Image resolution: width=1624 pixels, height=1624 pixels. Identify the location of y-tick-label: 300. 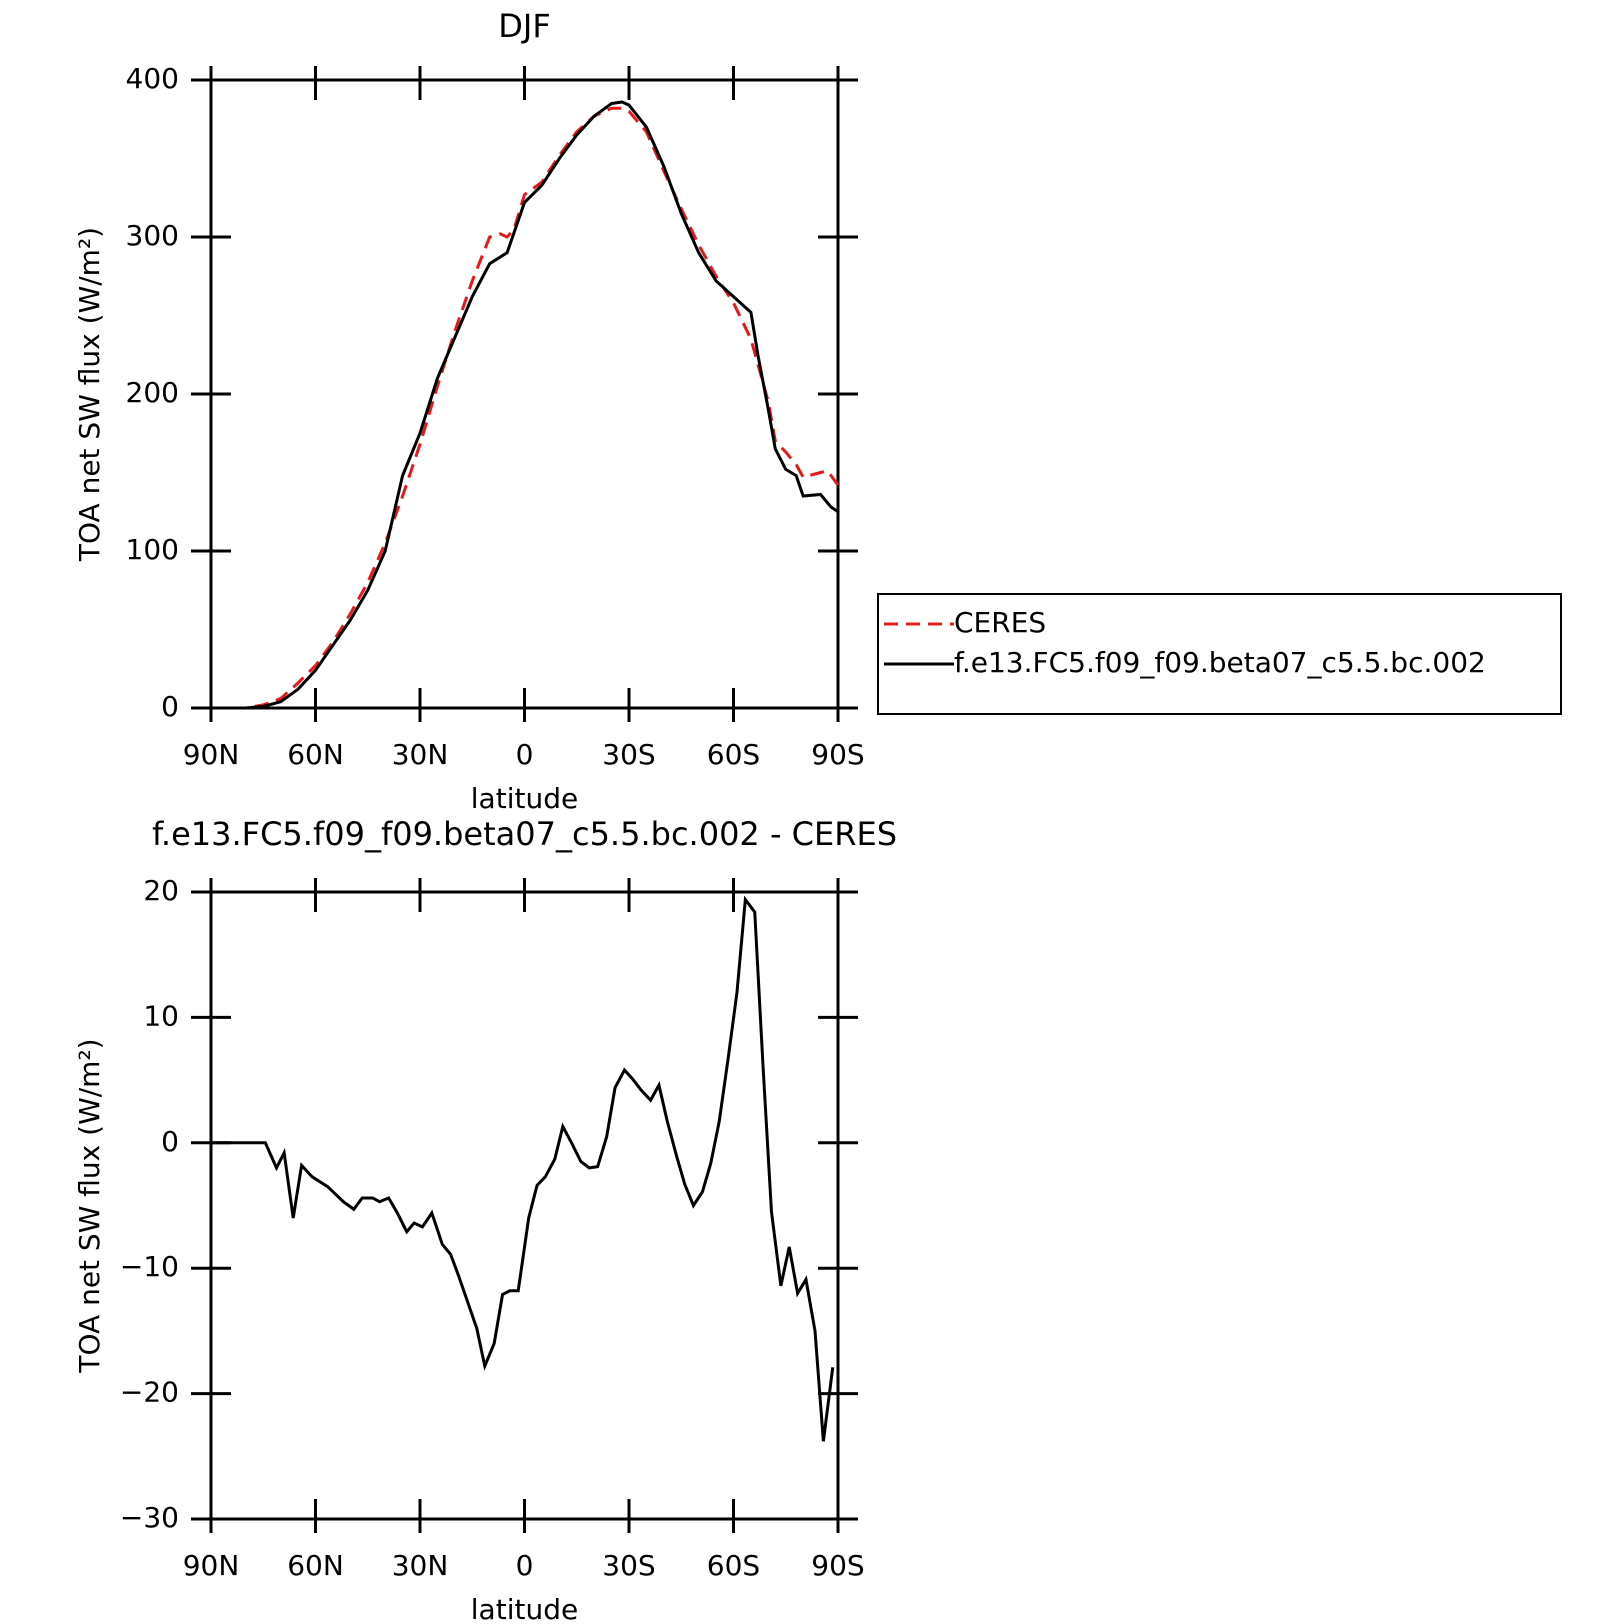
(152, 235).